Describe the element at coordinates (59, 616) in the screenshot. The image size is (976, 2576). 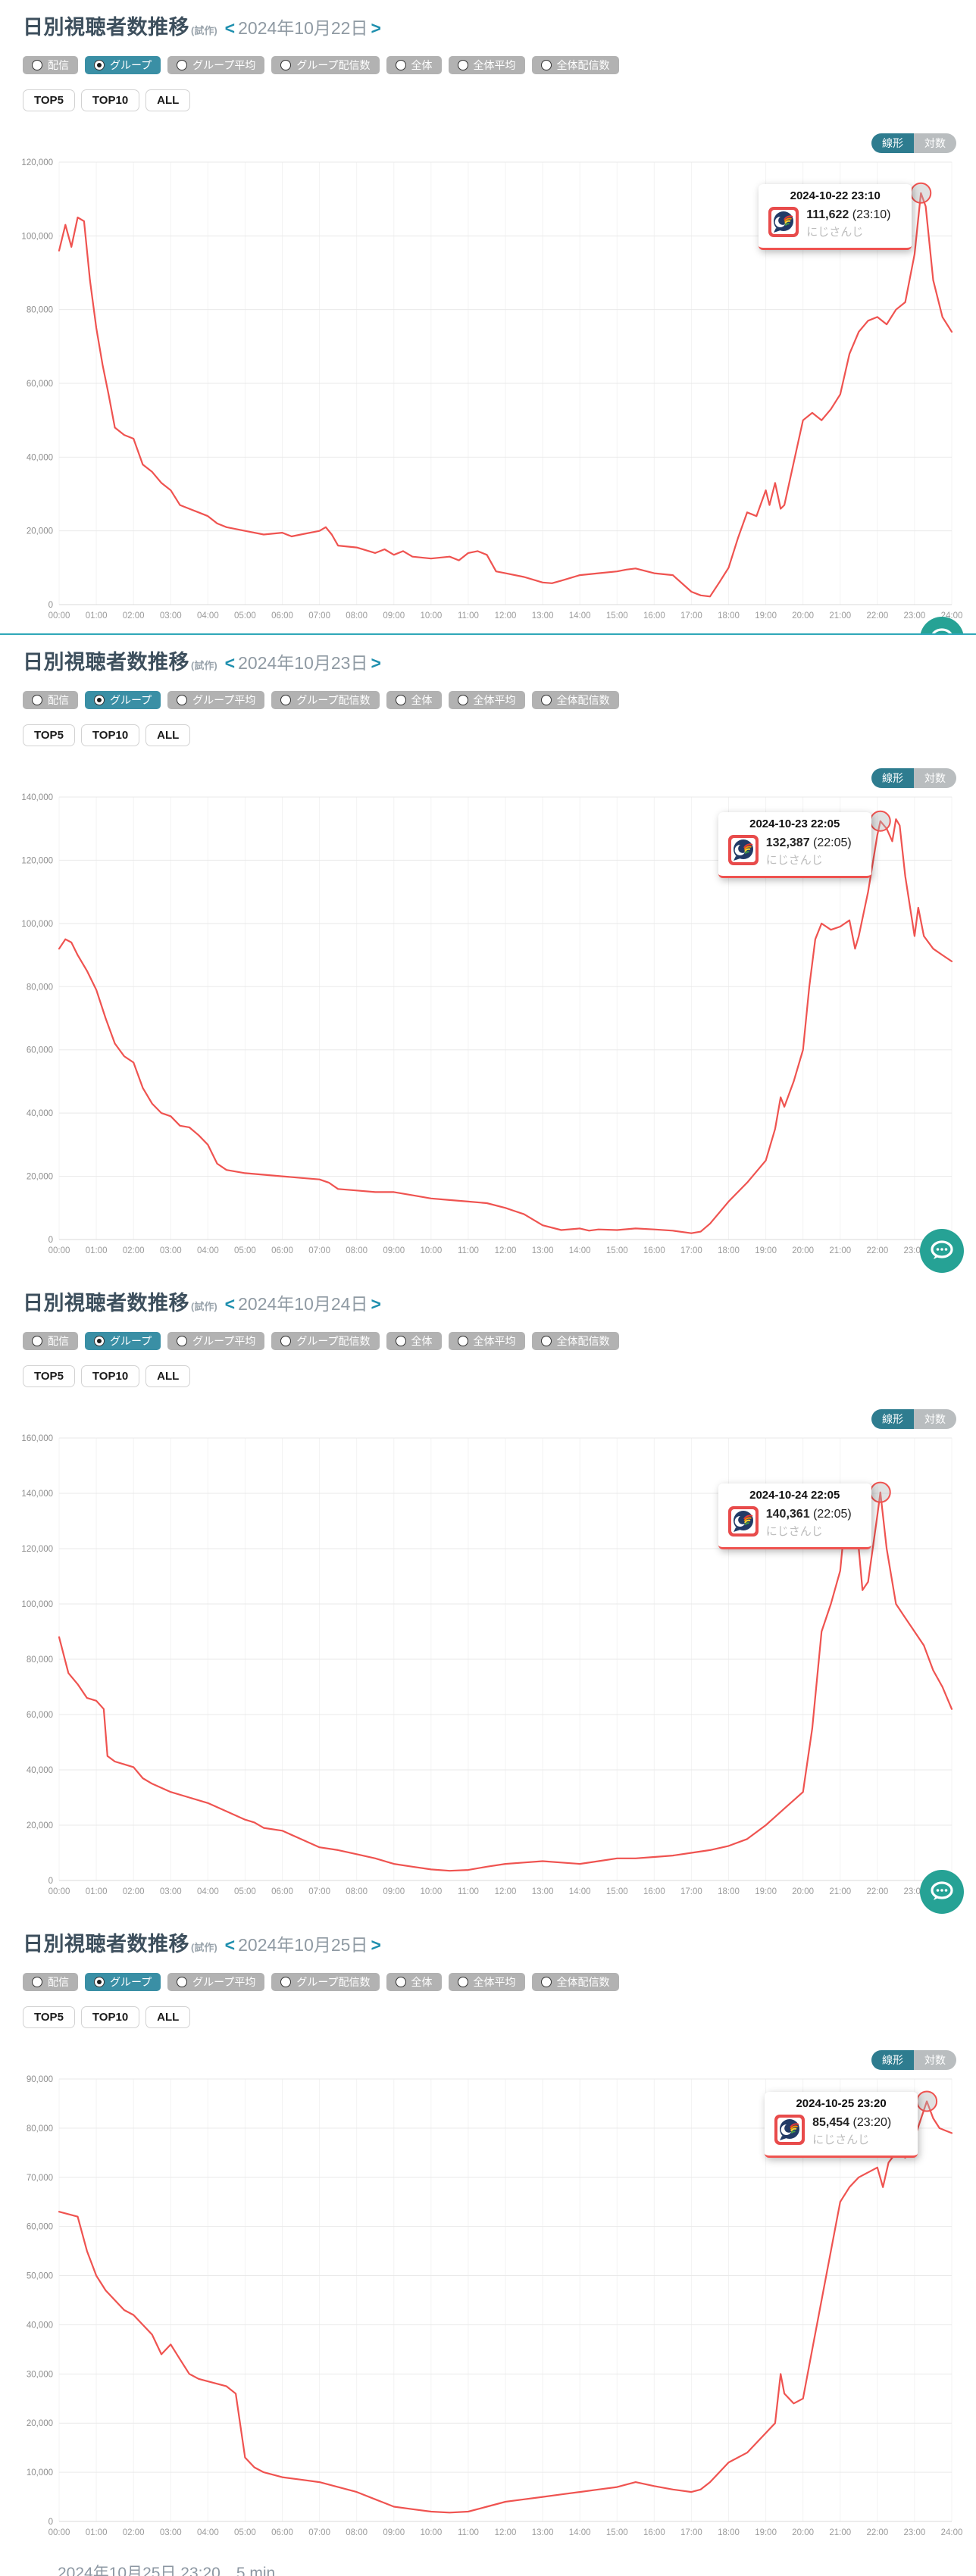
I see `svg-text: 00:00` at that location.